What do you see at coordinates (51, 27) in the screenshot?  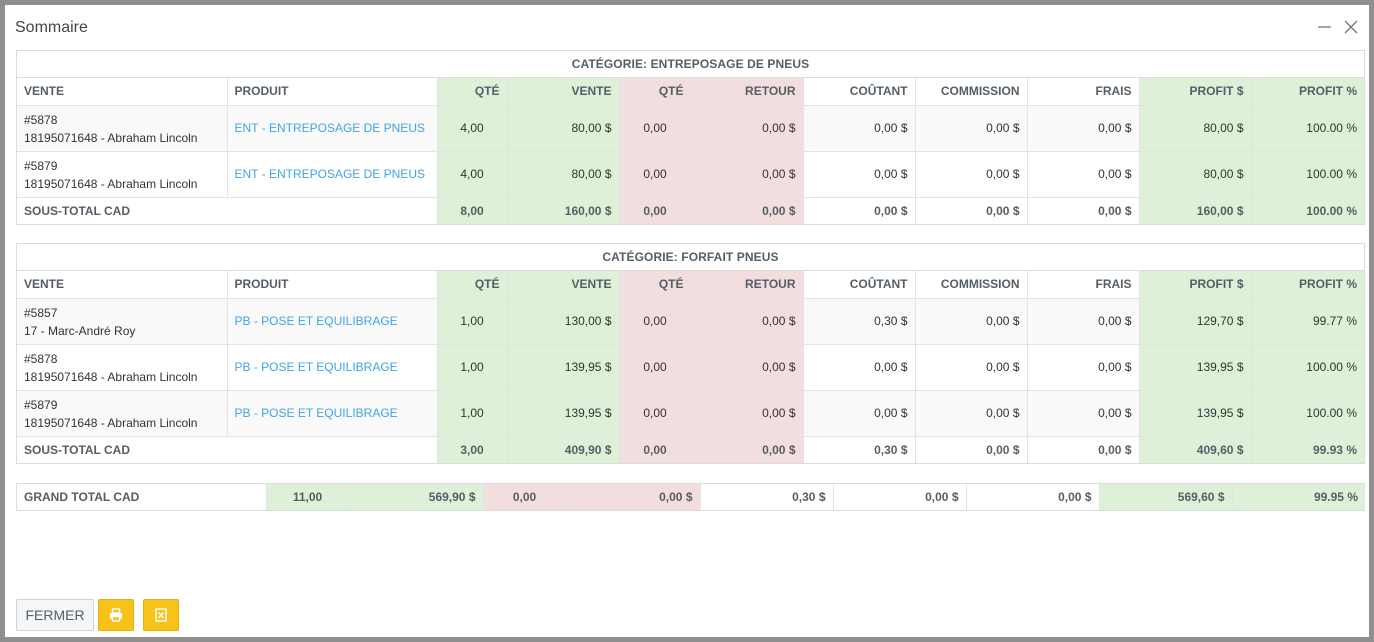 I see `dialog-title: Sommaire` at bounding box center [51, 27].